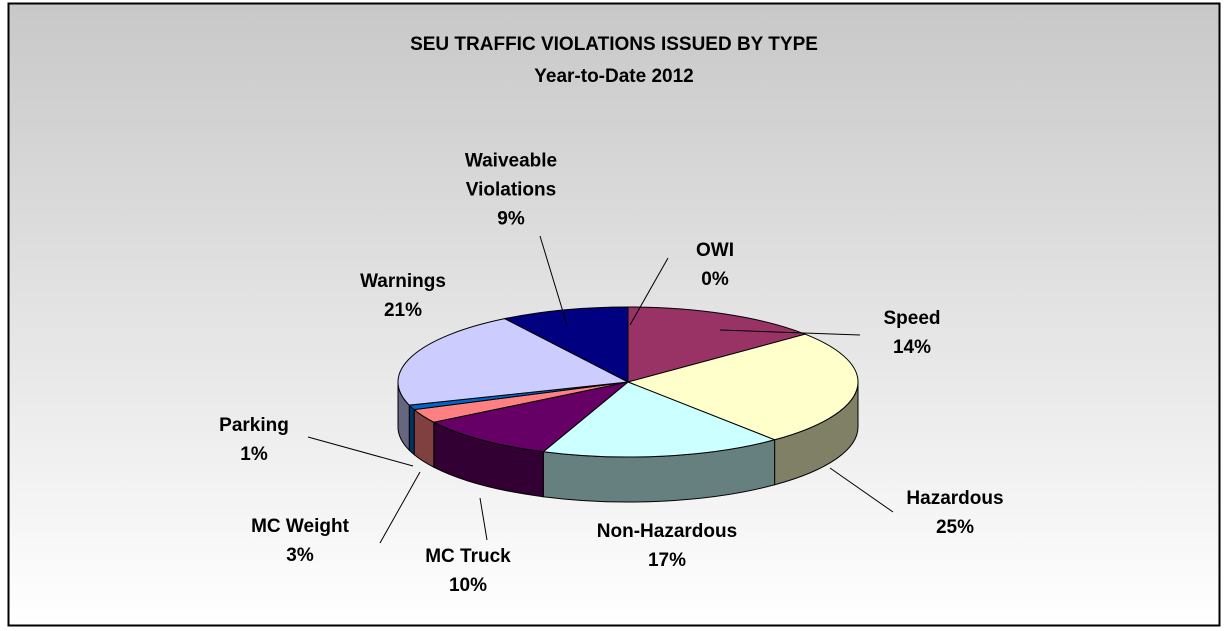 Image resolution: width=1228 pixels, height=631 pixels. I want to click on category-label: MC Truck, so click(468, 556).